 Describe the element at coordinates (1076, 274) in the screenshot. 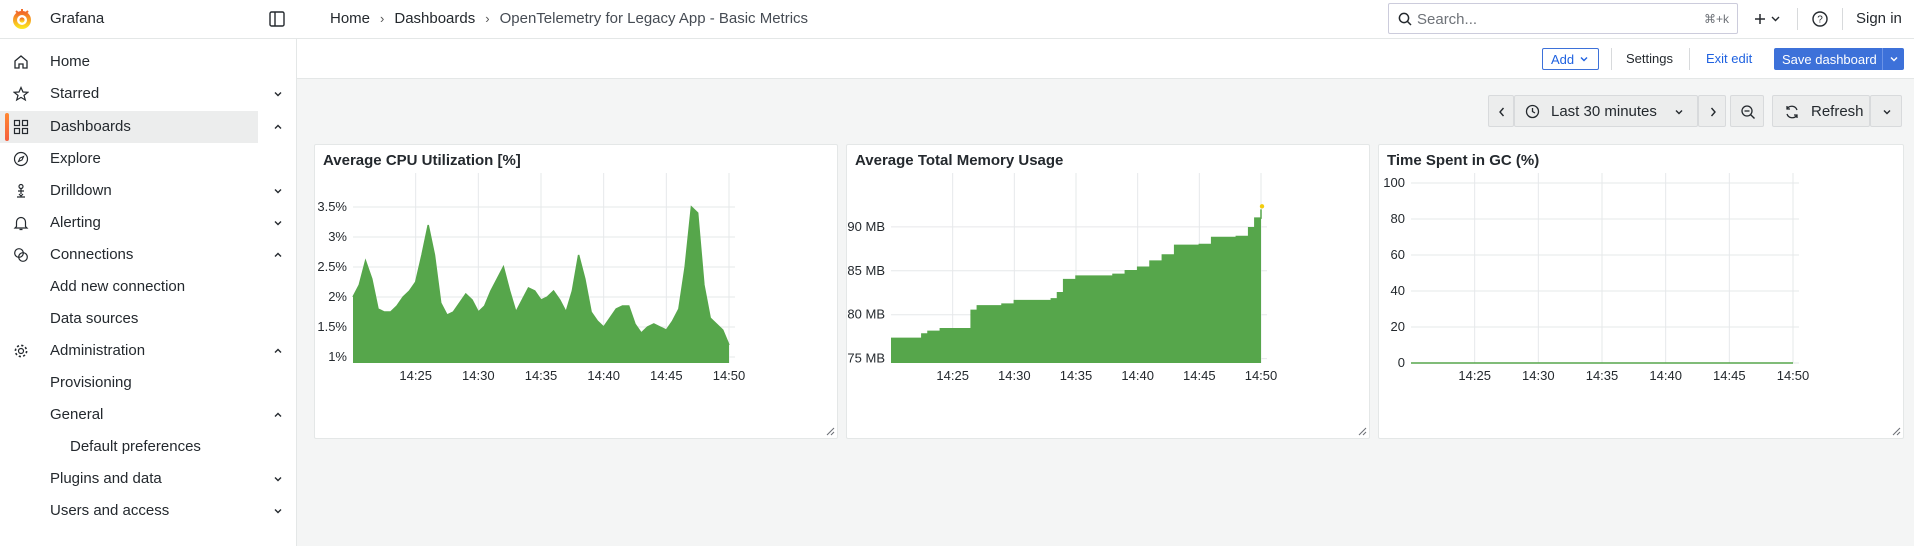

I see `series-line` at that location.